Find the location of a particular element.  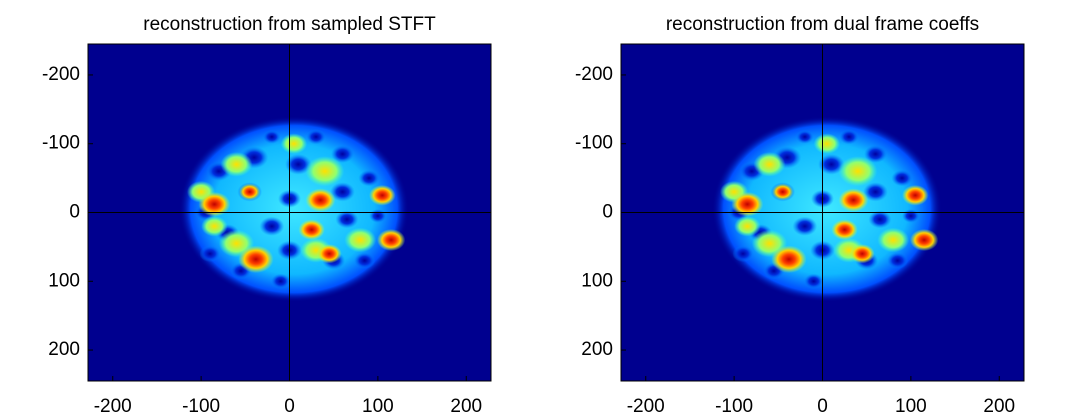

chart-title: reconstruction from dual frame coeffs is located at coordinates (822, 24).